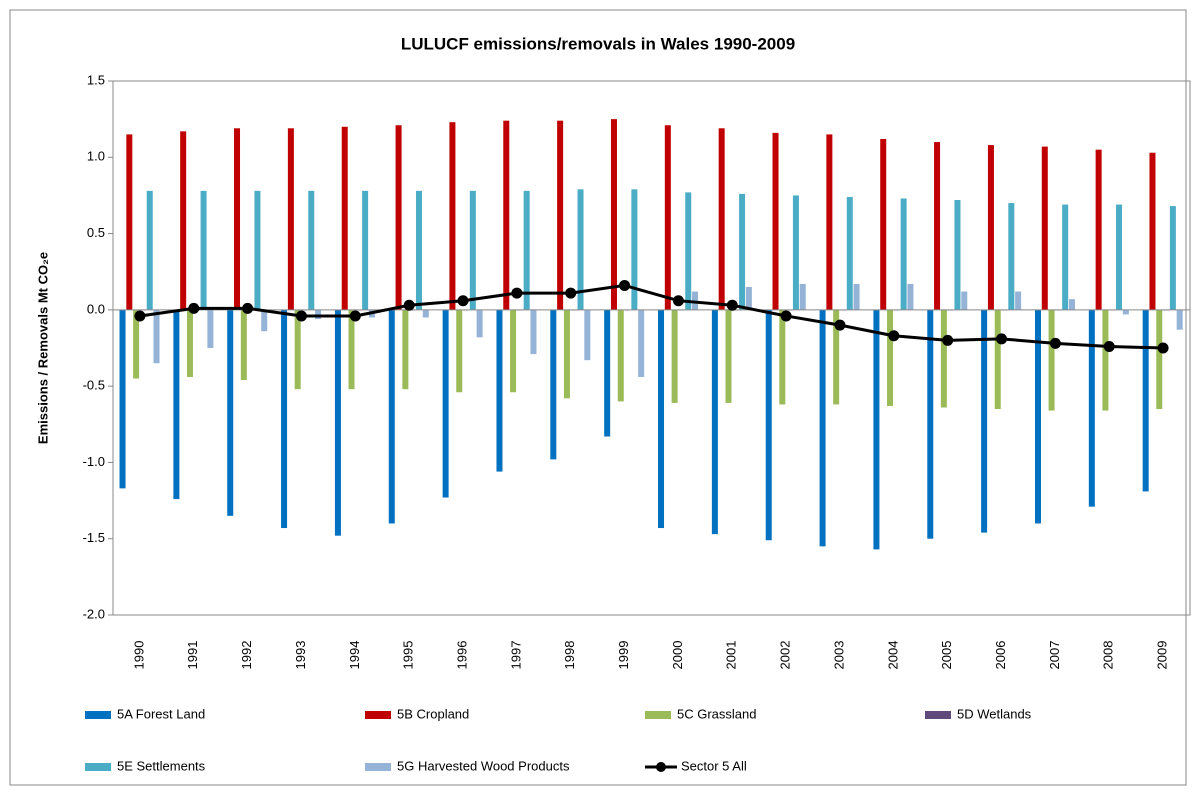 The width and height of the screenshot is (1197, 791). What do you see at coordinates (483, 765) in the screenshot?
I see `legend-label: 5G Harvested Wood Products` at bounding box center [483, 765].